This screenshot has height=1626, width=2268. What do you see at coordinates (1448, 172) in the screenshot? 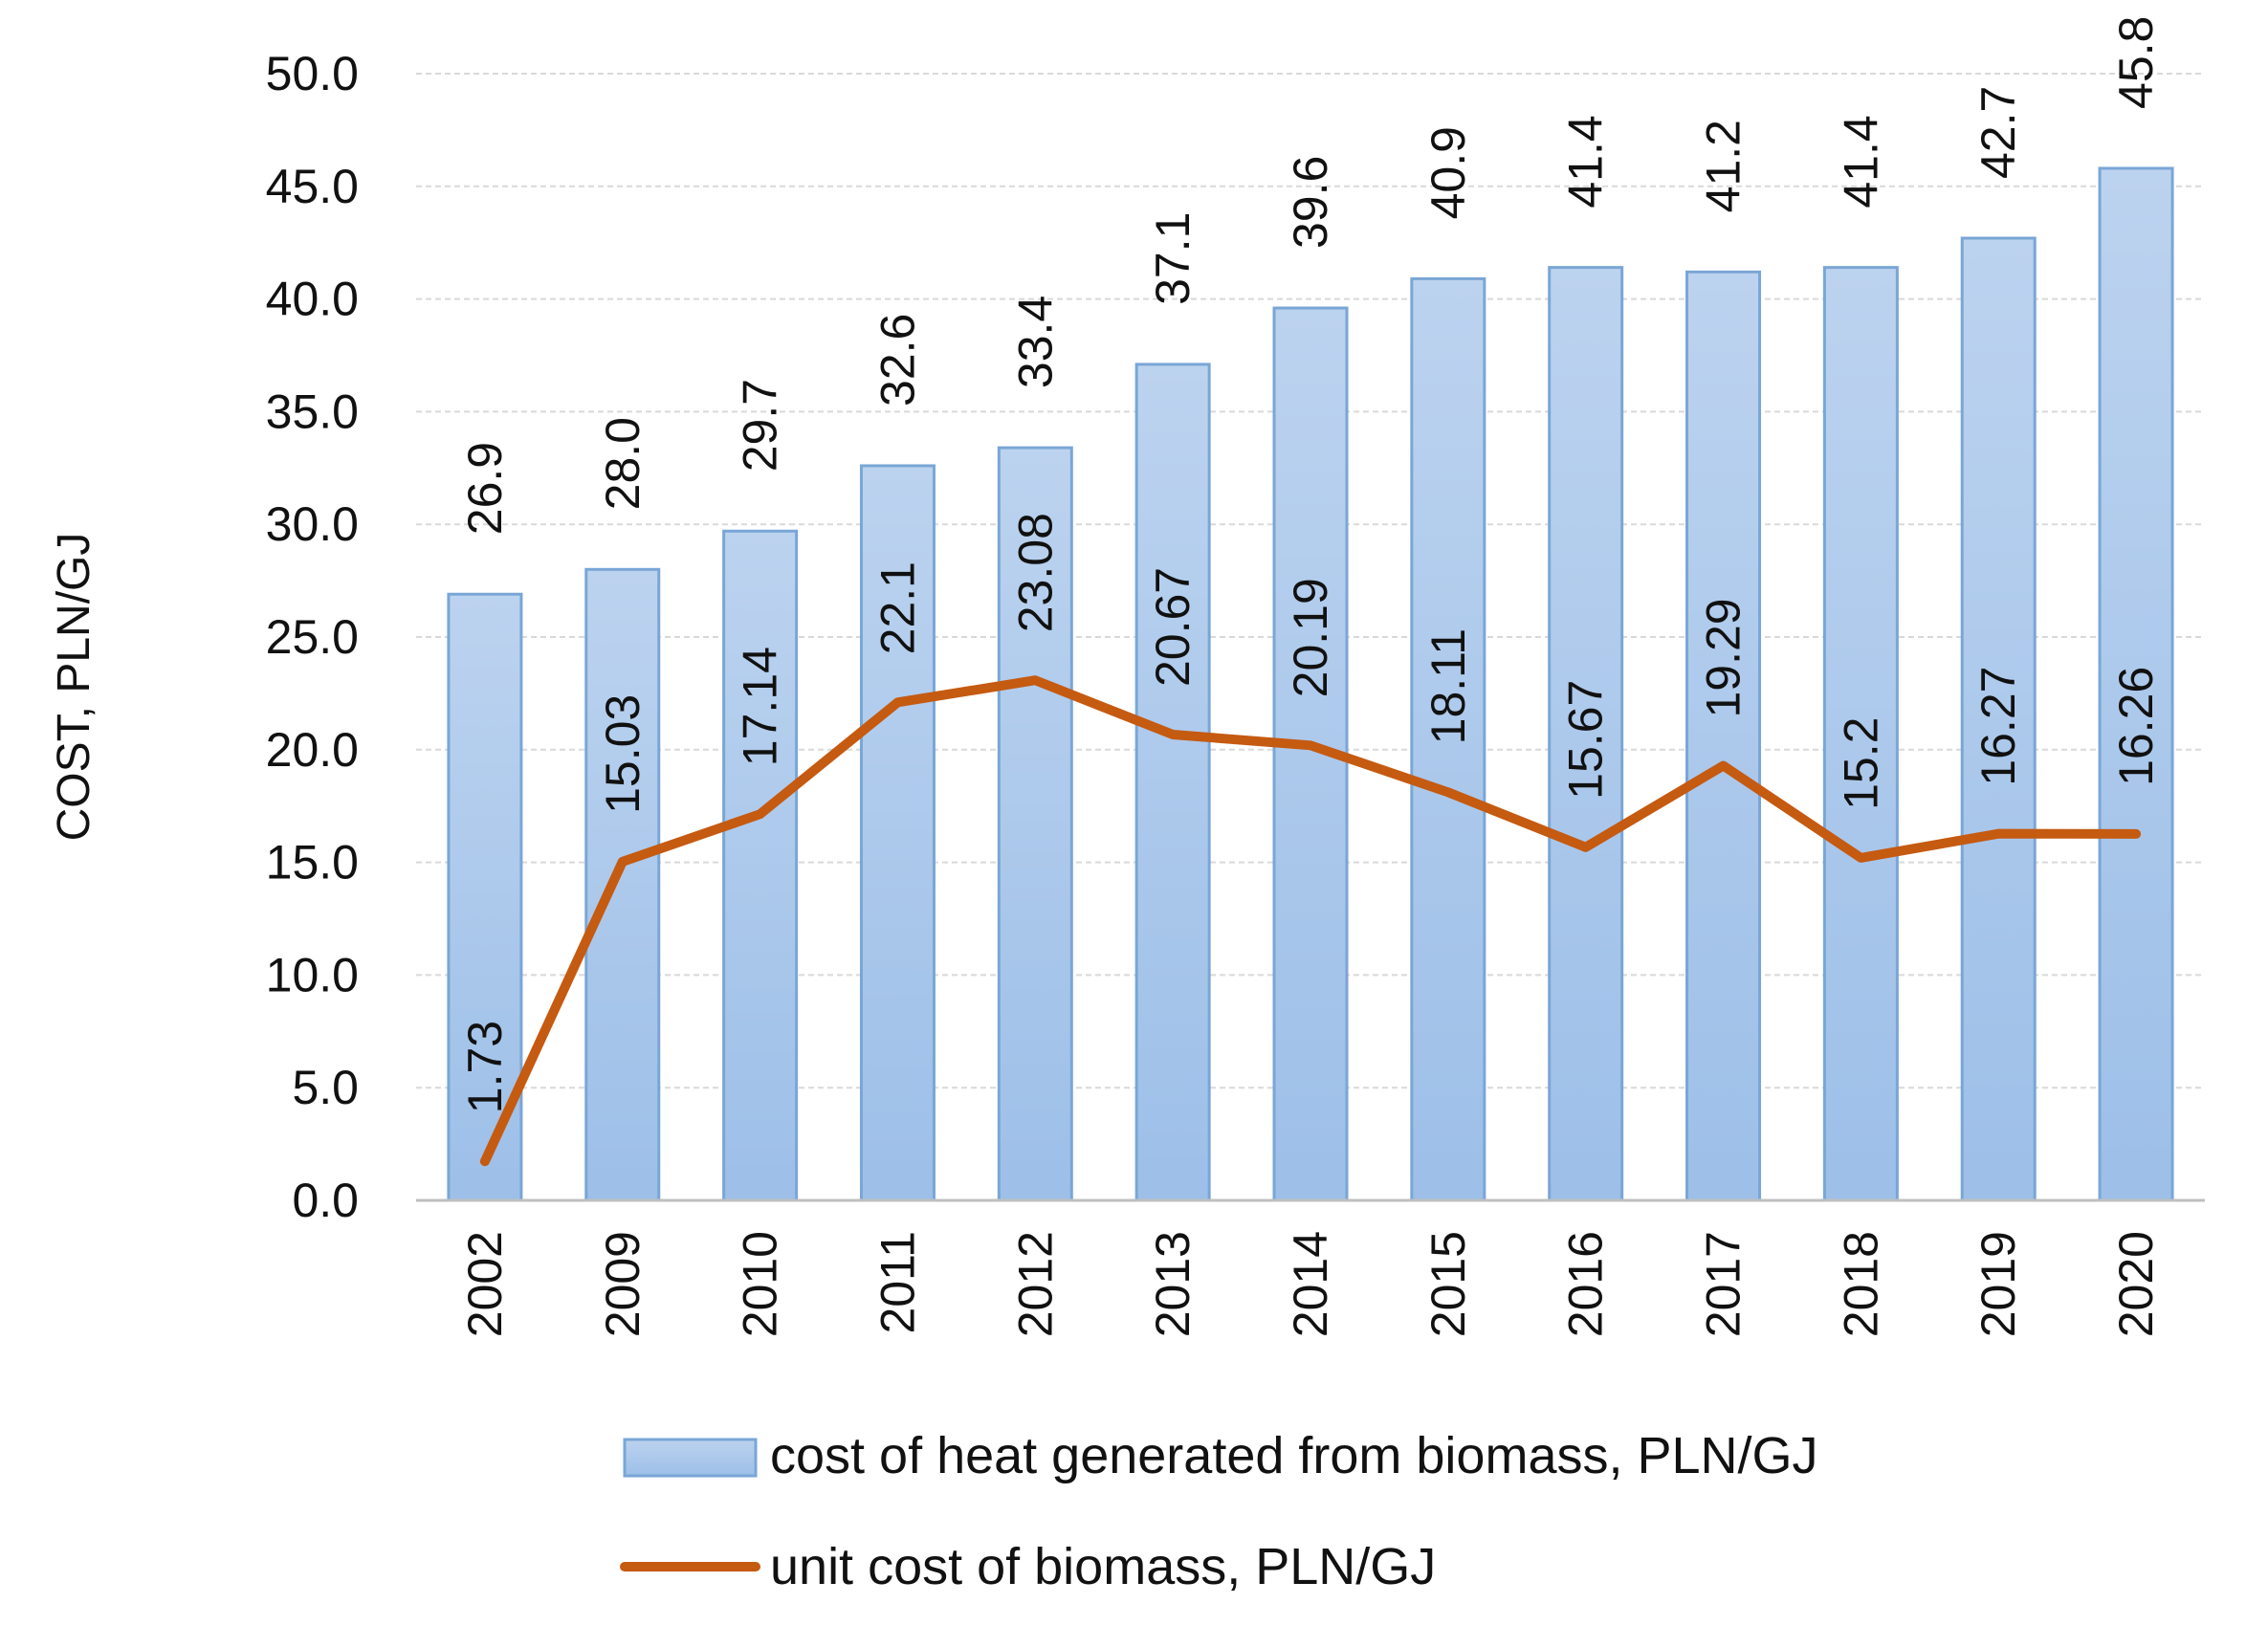
I see `bar-data-label: 40.9` at bounding box center [1448, 172].